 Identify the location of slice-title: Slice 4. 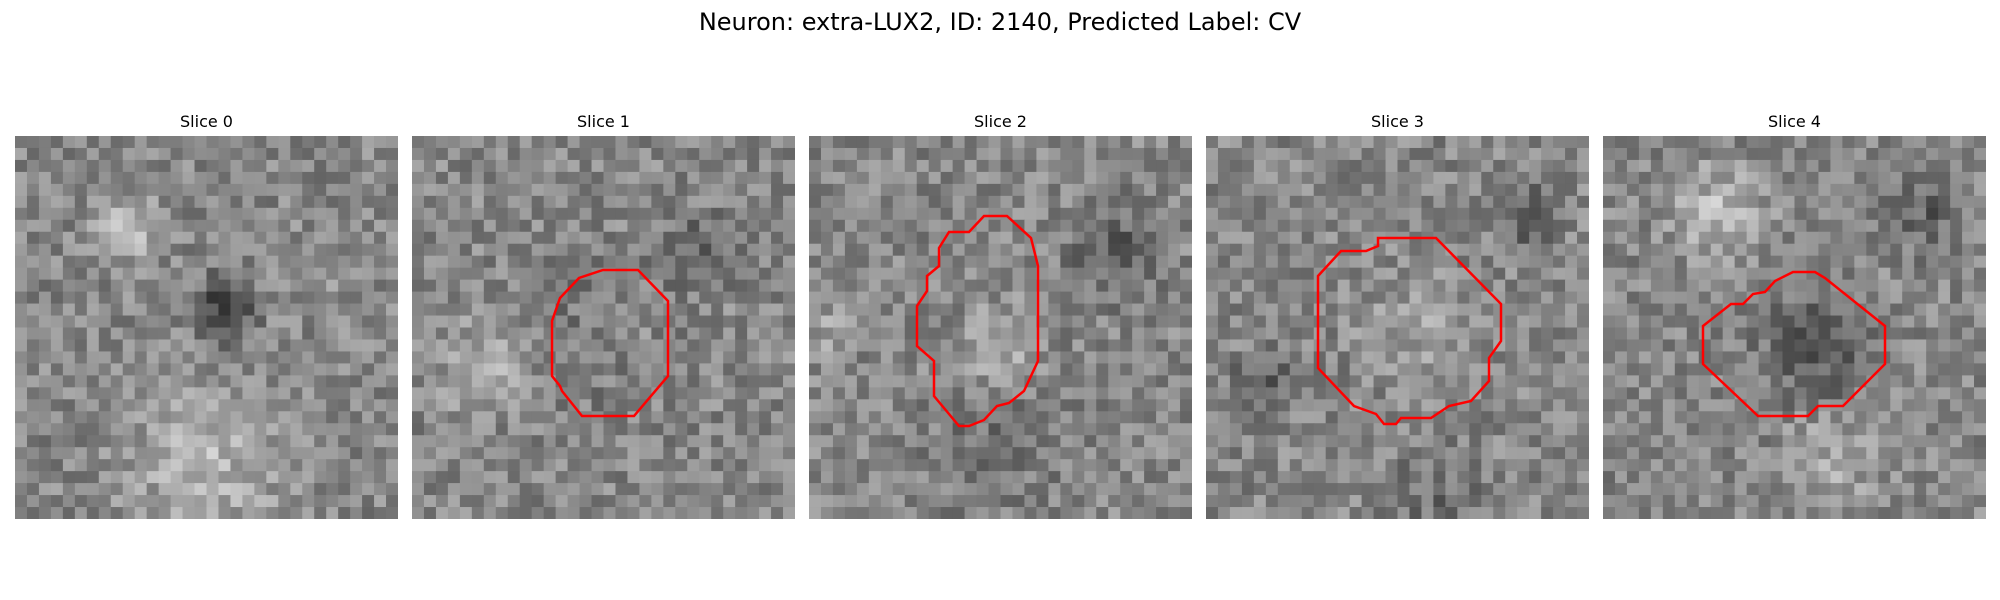
(1794, 121).